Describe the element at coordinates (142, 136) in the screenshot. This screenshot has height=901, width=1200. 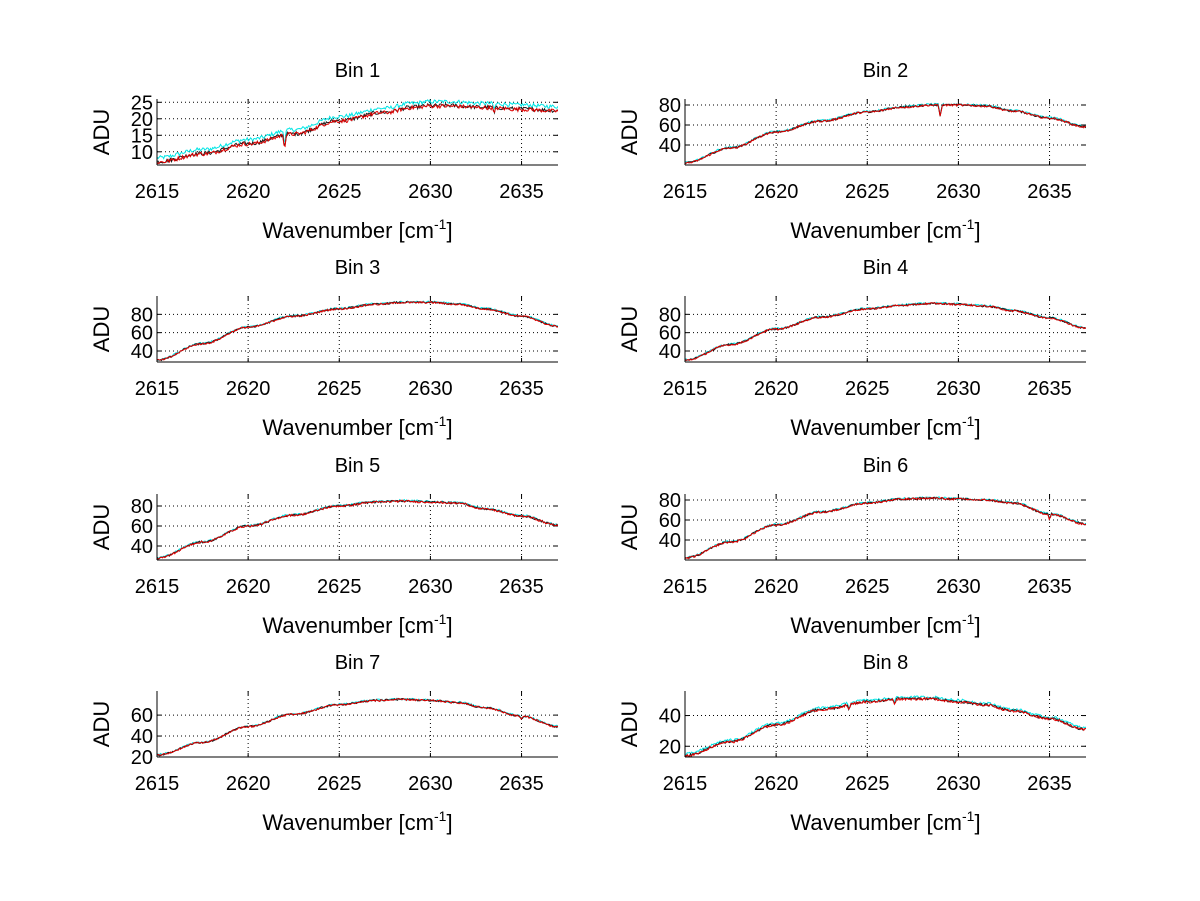
I see `y-tick-label: 15` at that location.